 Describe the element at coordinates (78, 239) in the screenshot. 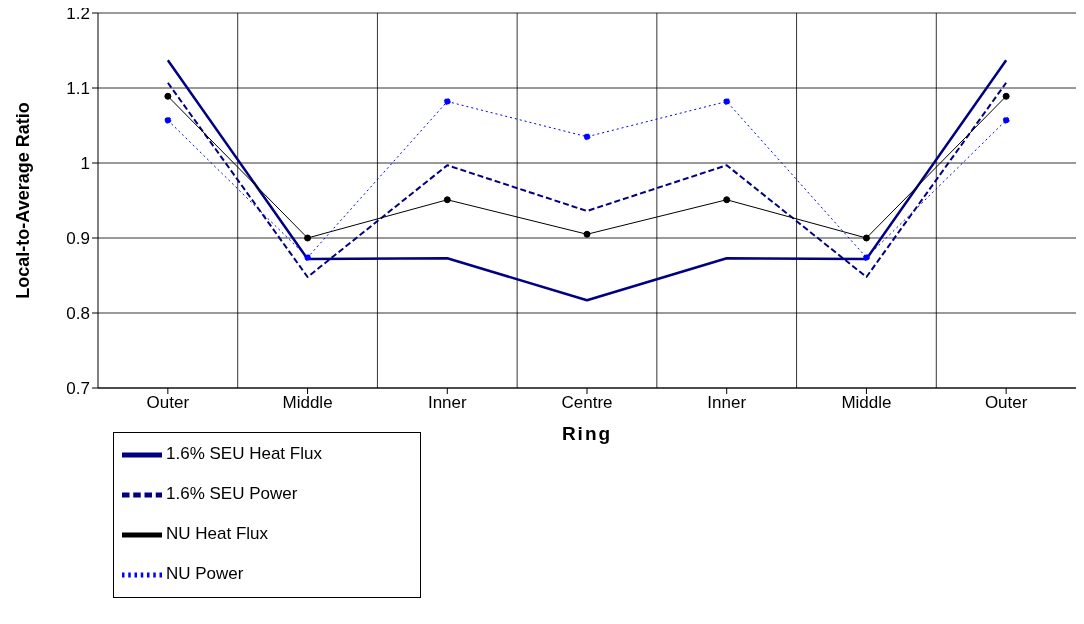

I see `y-tick-label: 0.9` at that location.